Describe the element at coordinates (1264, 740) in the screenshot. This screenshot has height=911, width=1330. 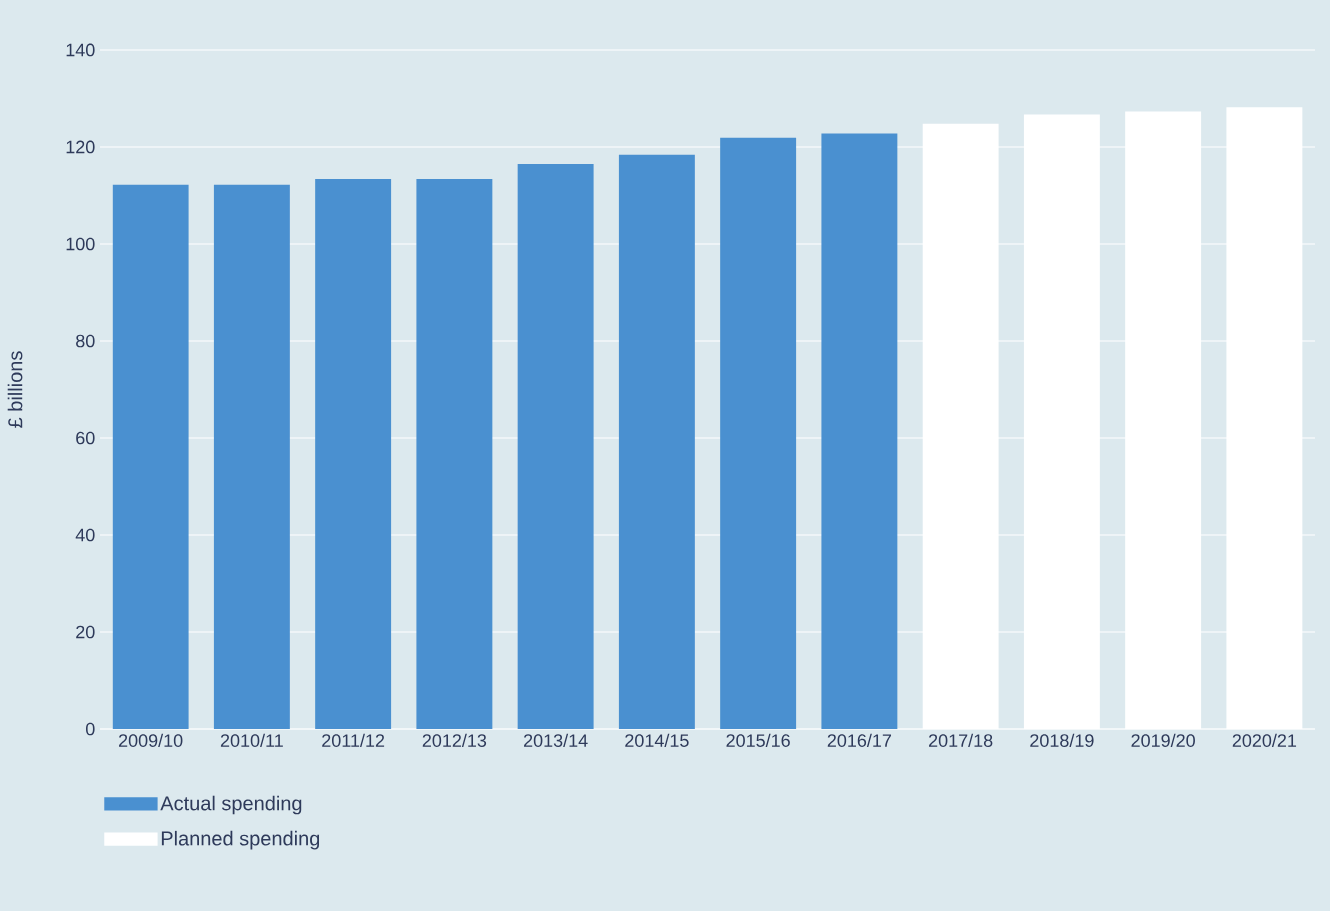
I see `x-tick-label: 2020/21` at that location.